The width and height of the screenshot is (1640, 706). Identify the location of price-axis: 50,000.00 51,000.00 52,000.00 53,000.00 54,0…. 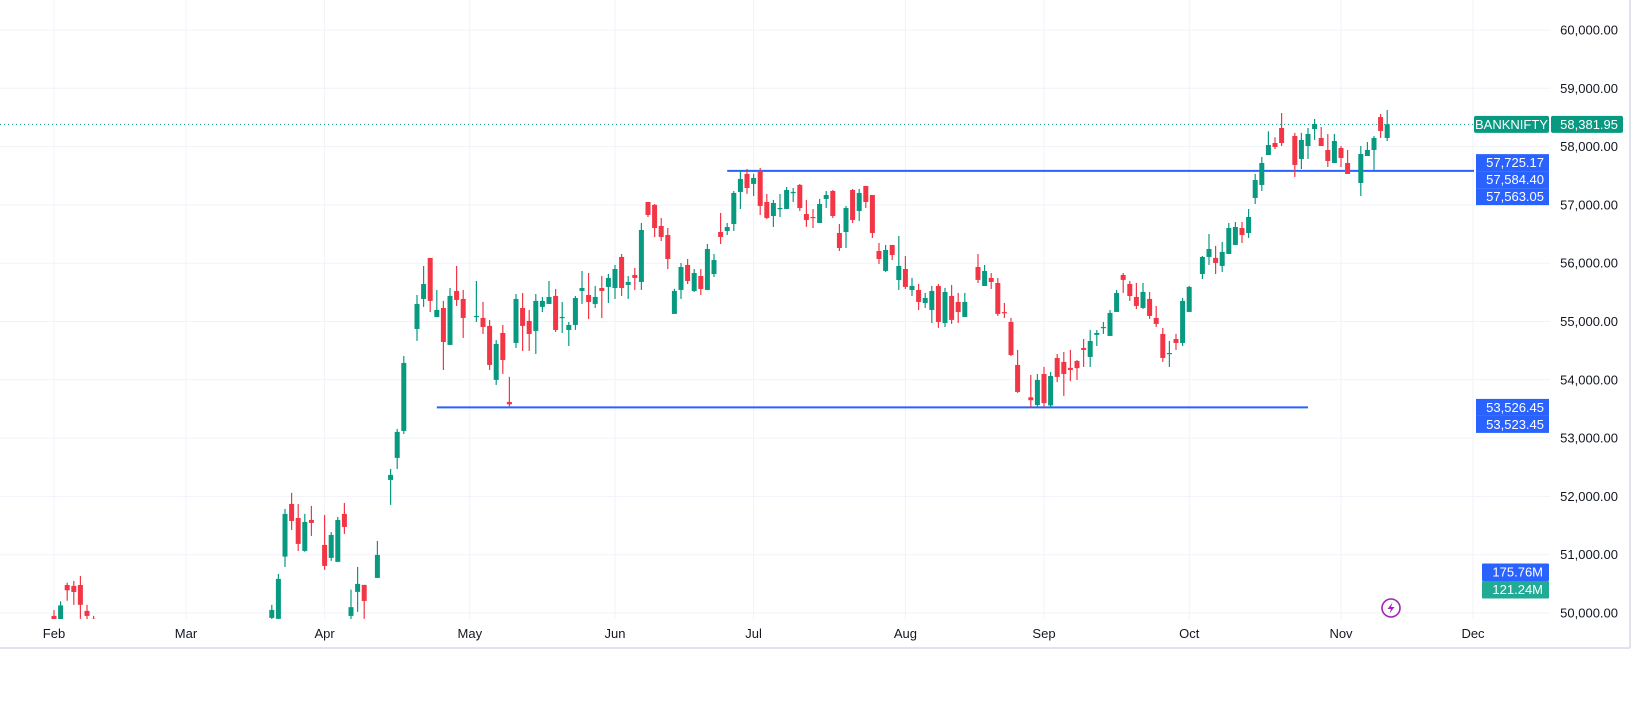
(1589, 322).